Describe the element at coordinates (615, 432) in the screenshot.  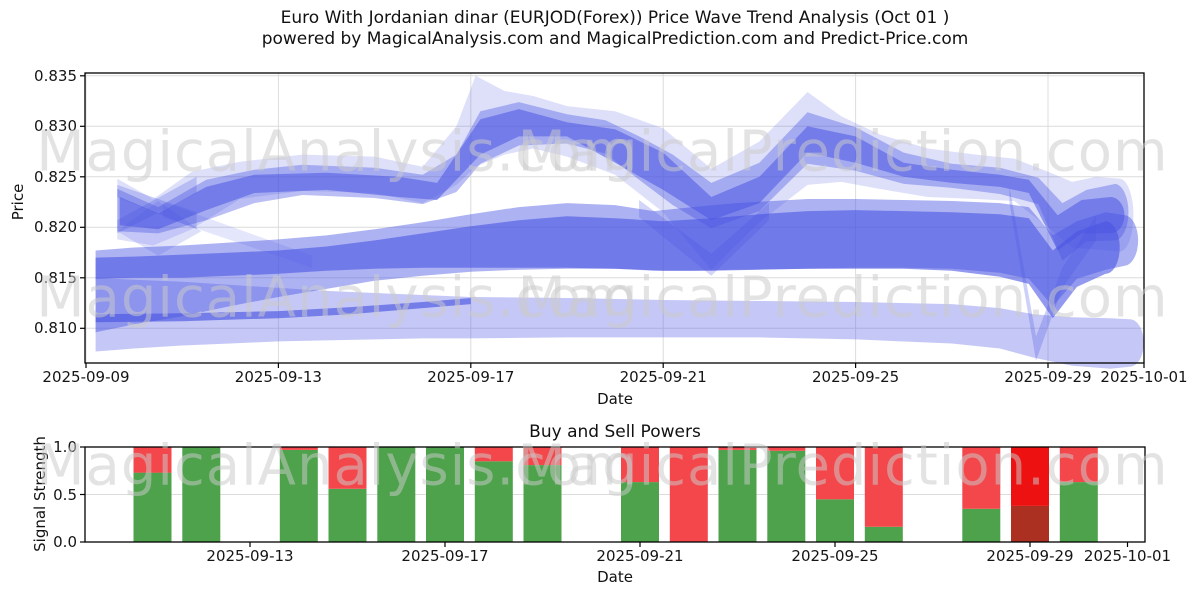
I see `signal-chart-title: Buy and Sell Powers` at that location.